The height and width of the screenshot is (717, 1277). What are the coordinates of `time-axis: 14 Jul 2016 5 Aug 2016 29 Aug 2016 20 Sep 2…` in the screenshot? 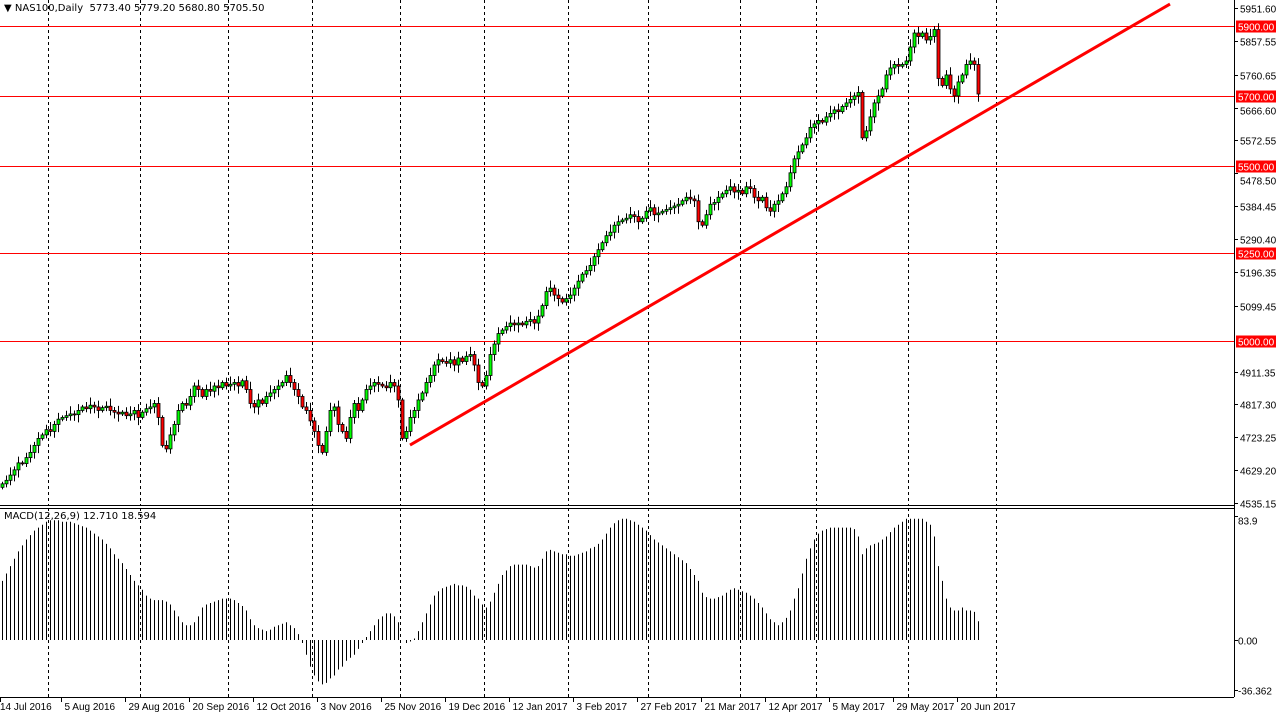 It's located at (508, 705).